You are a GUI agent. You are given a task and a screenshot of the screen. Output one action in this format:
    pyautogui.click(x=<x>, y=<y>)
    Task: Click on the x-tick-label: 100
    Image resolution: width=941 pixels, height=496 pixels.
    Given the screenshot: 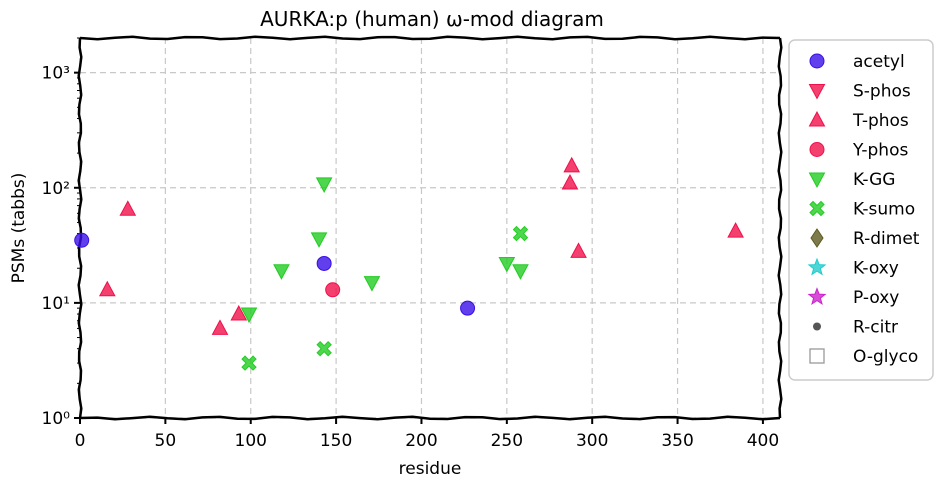 What is the action you would take?
    pyautogui.click(x=251, y=441)
    